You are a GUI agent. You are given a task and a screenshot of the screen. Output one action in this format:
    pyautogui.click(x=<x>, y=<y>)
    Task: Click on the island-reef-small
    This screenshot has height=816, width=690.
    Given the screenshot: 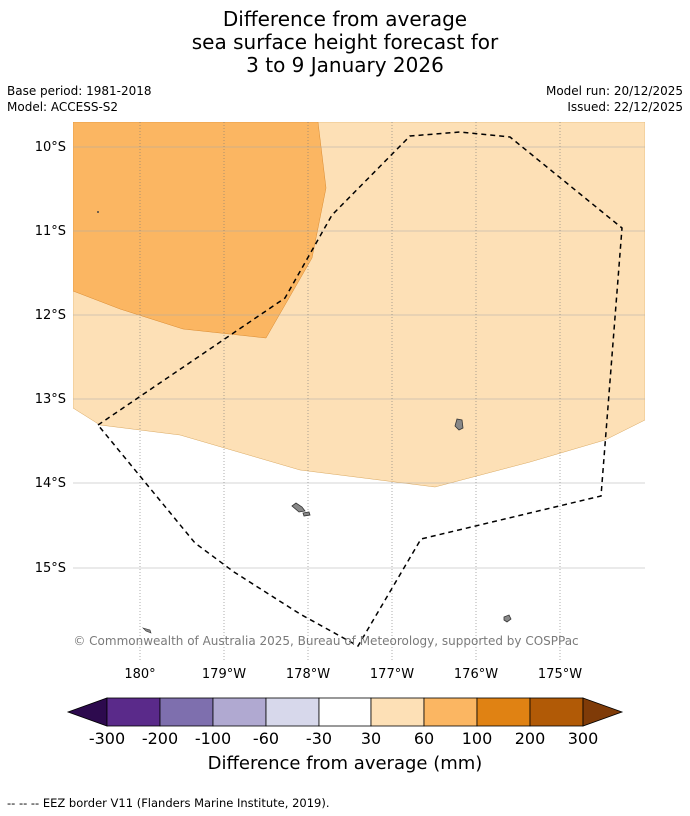 What is the action you would take?
    pyautogui.click(x=146, y=630)
    